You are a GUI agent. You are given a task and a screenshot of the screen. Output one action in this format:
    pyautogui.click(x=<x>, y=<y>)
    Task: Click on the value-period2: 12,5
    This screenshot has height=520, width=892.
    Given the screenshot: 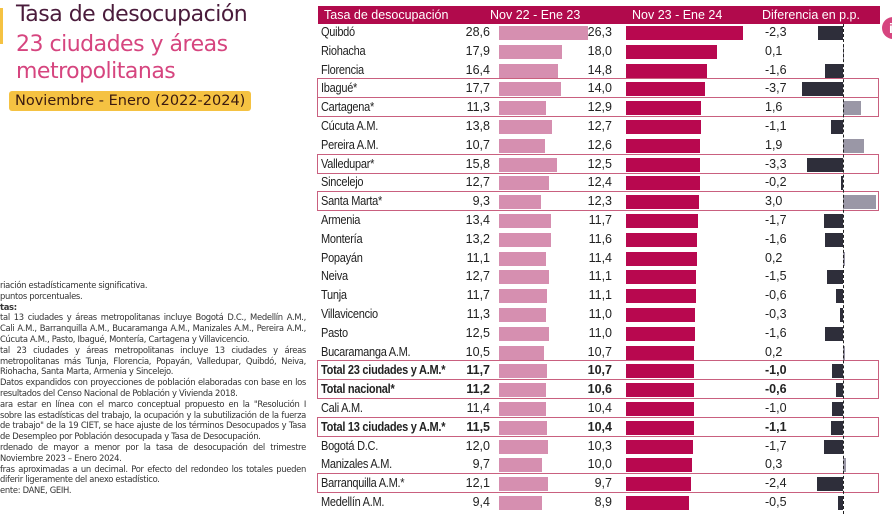 What is the action you would take?
    pyautogui.click(x=599, y=163)
    